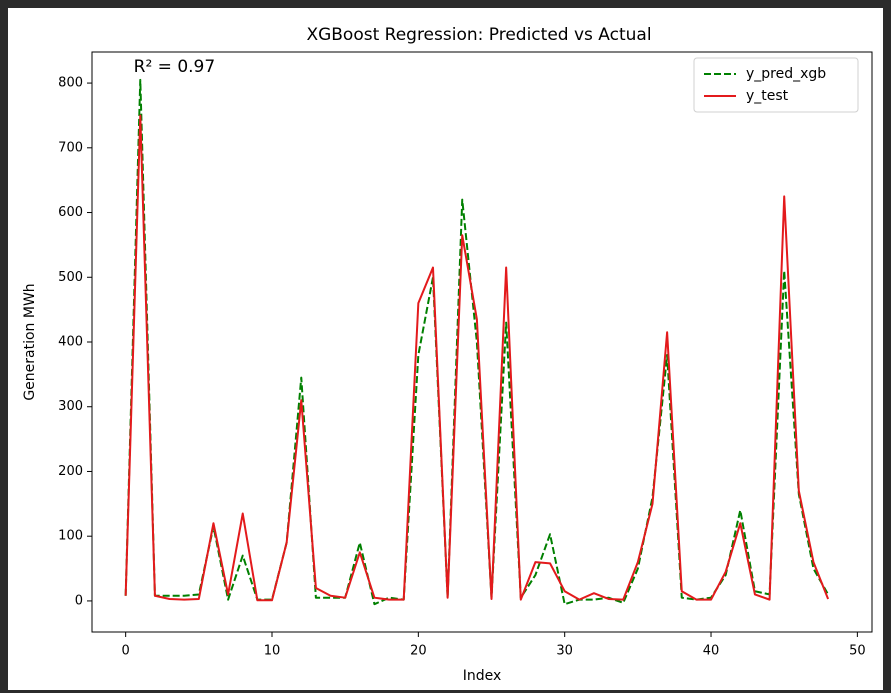 The width and height of the screenshot is (891, 693). What do you see at coordinates (30, 341) in the screenshot?
I see `y-axis-label: Generation MWh` at bounding box center [30, 341].